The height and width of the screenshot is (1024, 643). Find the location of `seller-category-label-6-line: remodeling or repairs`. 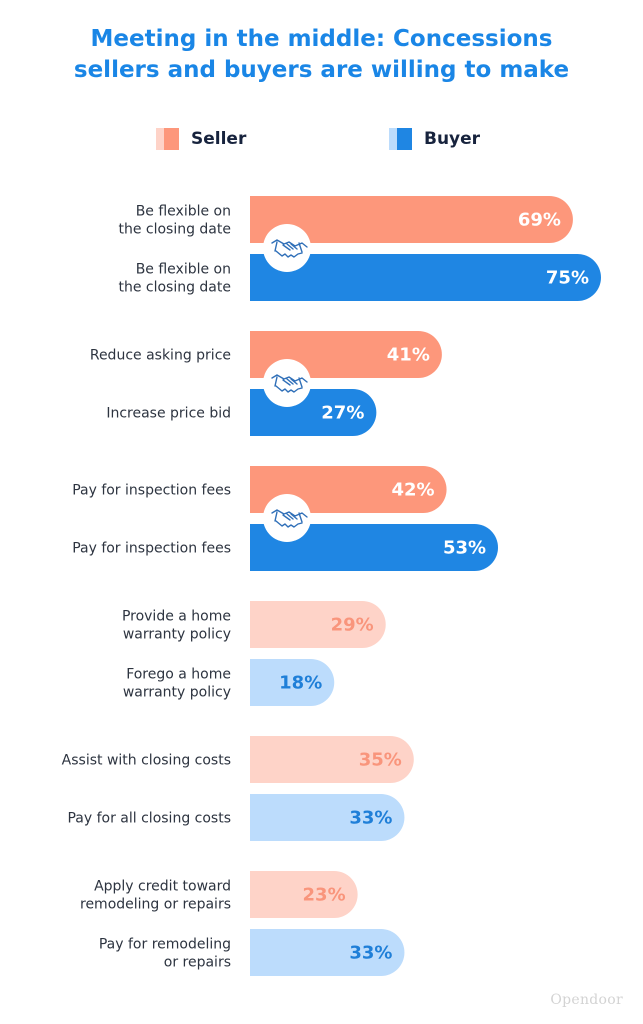

seller-category-label-6-line: remodeling or repairs is located at coordinates (155, 905).